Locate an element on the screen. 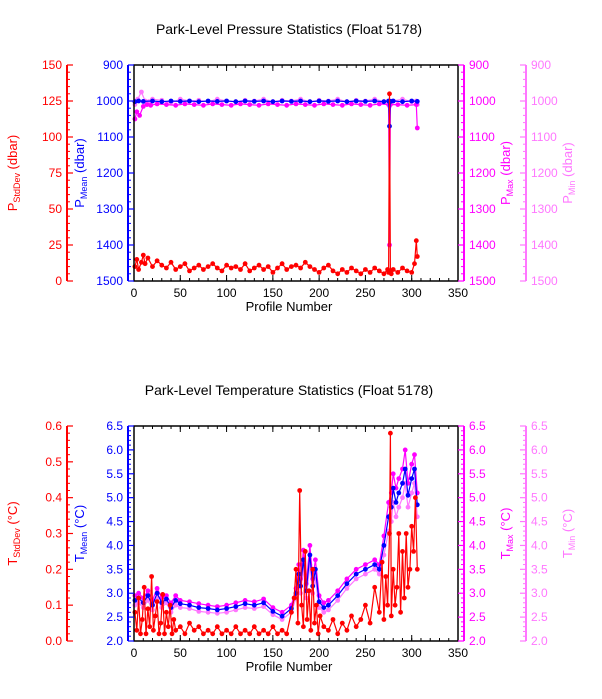 The image size is (602, 699). y-tick-label: 1300 is located at coordinates (109, 209).